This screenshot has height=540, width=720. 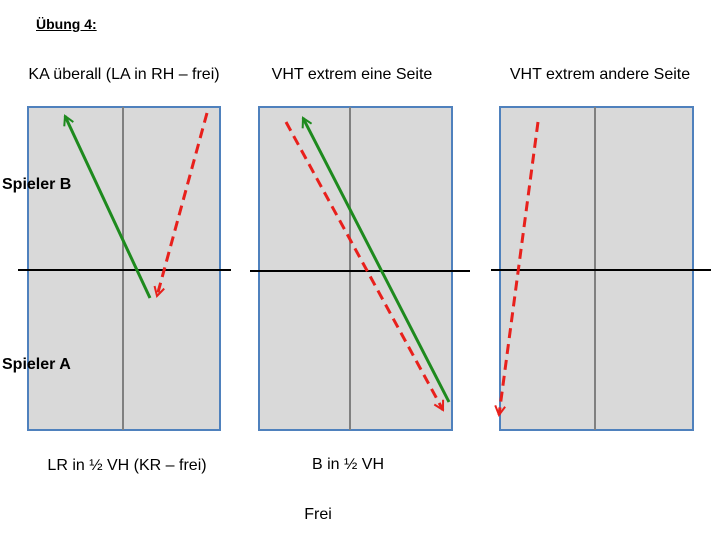 I want to click on panel-title: VHT extrem andere Seite, so click(x=600, y=74).